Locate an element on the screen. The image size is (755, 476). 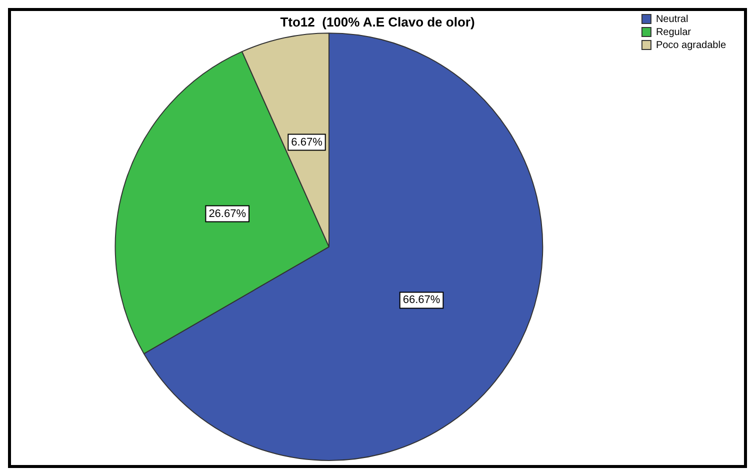
data-label: 6.67% is located at coordinates (307, 142).